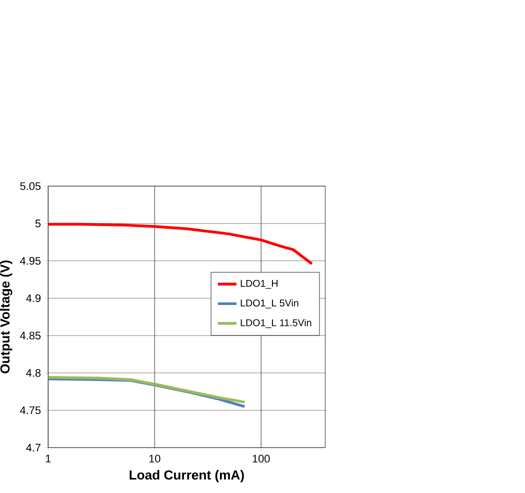 The image size is (525, 493). Describe the element at coordinates (33, 448) in the screenshot. I see `y-tick-label: 4.7` at that location.